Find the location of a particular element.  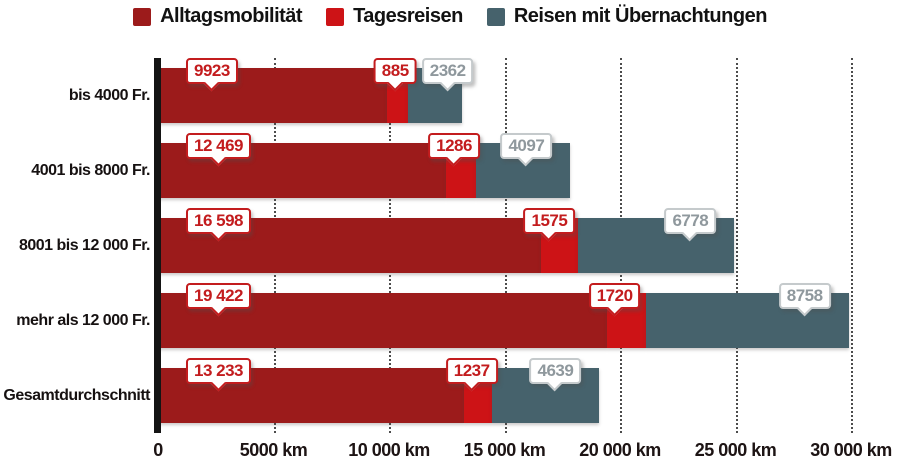

x-axis-tick-2: 10 000 km is located at coordinates (389, 450).